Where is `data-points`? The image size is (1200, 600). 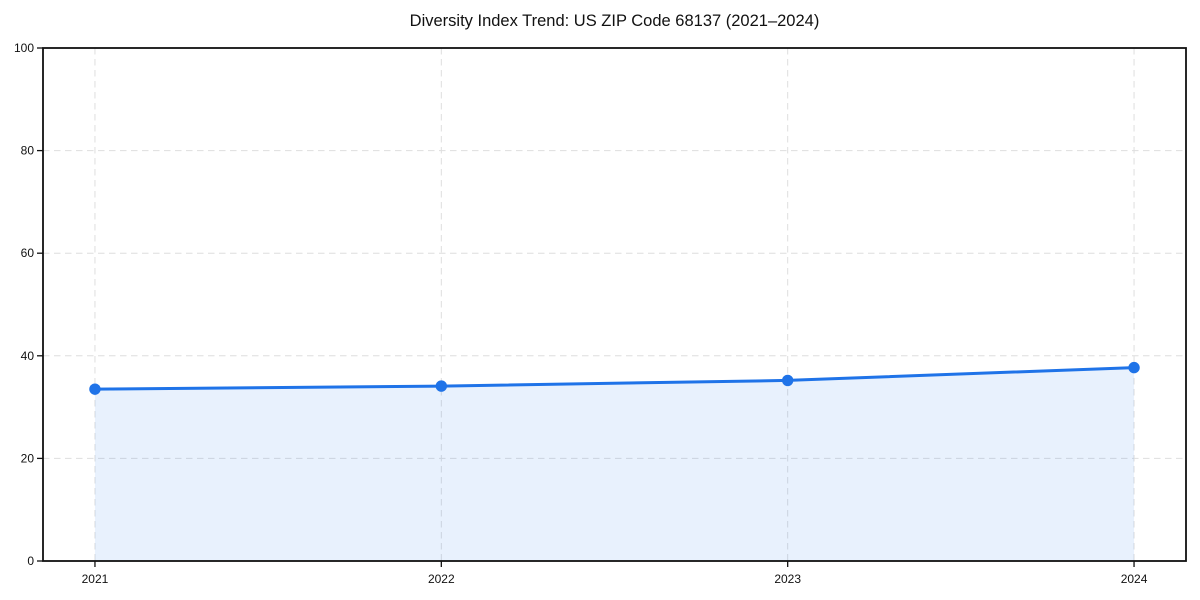
data-points is located at coordinates (614, 378).